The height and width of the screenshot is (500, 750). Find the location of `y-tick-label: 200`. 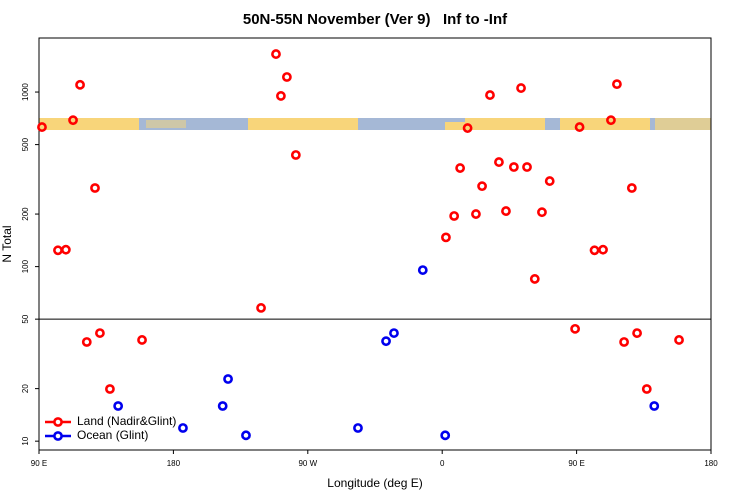

y-tick-label: 200 is located at coordinates (25, 214).